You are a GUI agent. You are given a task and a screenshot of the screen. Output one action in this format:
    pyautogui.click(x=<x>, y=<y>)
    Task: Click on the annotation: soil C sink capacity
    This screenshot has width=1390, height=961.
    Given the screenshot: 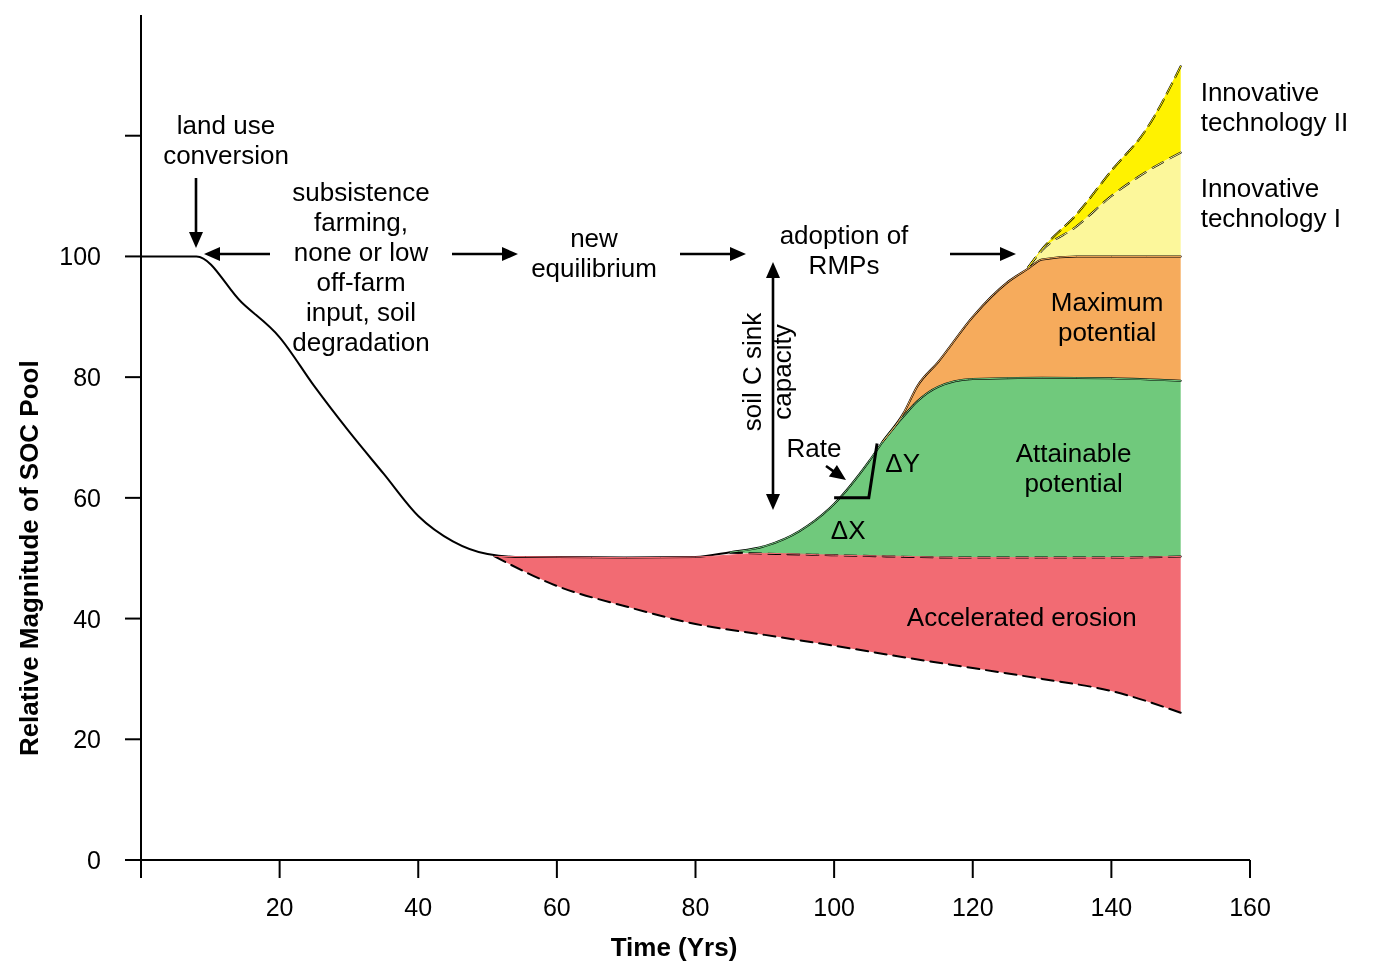 What is the action you would take?
    pyautogui.click(x=767, y=371)
    